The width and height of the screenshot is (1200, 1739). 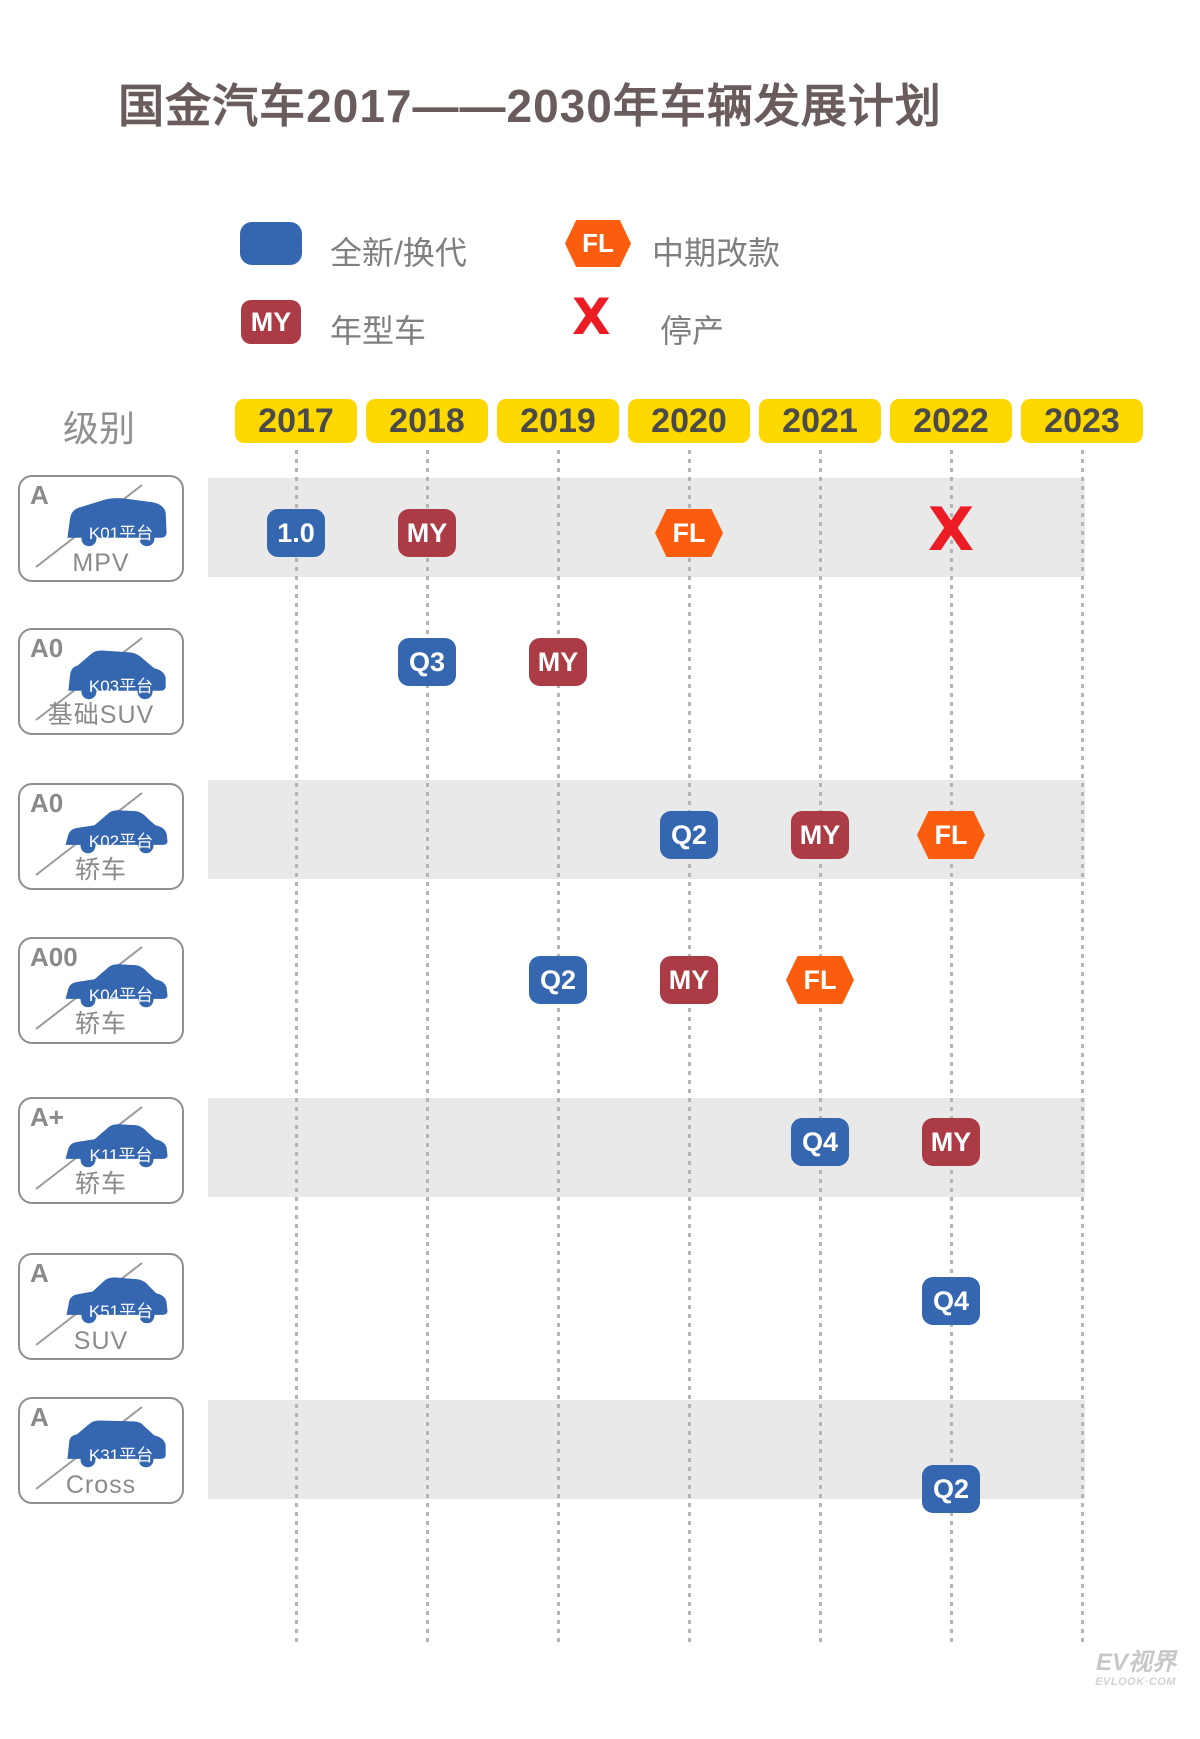 What do you see at coordinates (101, 1485) in the screenshot?
I see `category-label: Cross` at bounding box center [101, 1485].